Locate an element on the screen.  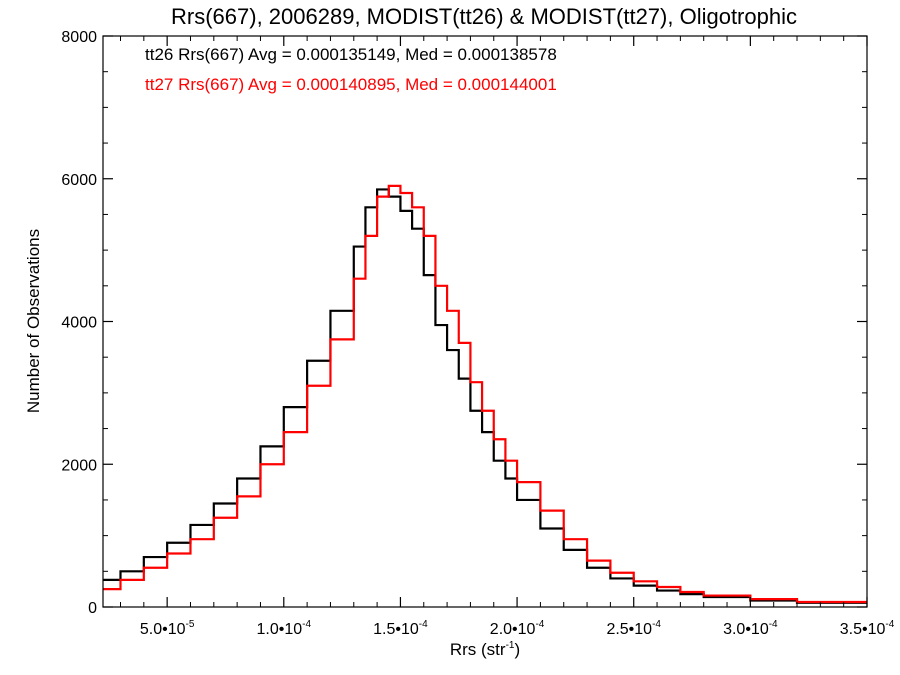
x-axis-label: Rrs (str-1) is located at coordinates (485, 649).